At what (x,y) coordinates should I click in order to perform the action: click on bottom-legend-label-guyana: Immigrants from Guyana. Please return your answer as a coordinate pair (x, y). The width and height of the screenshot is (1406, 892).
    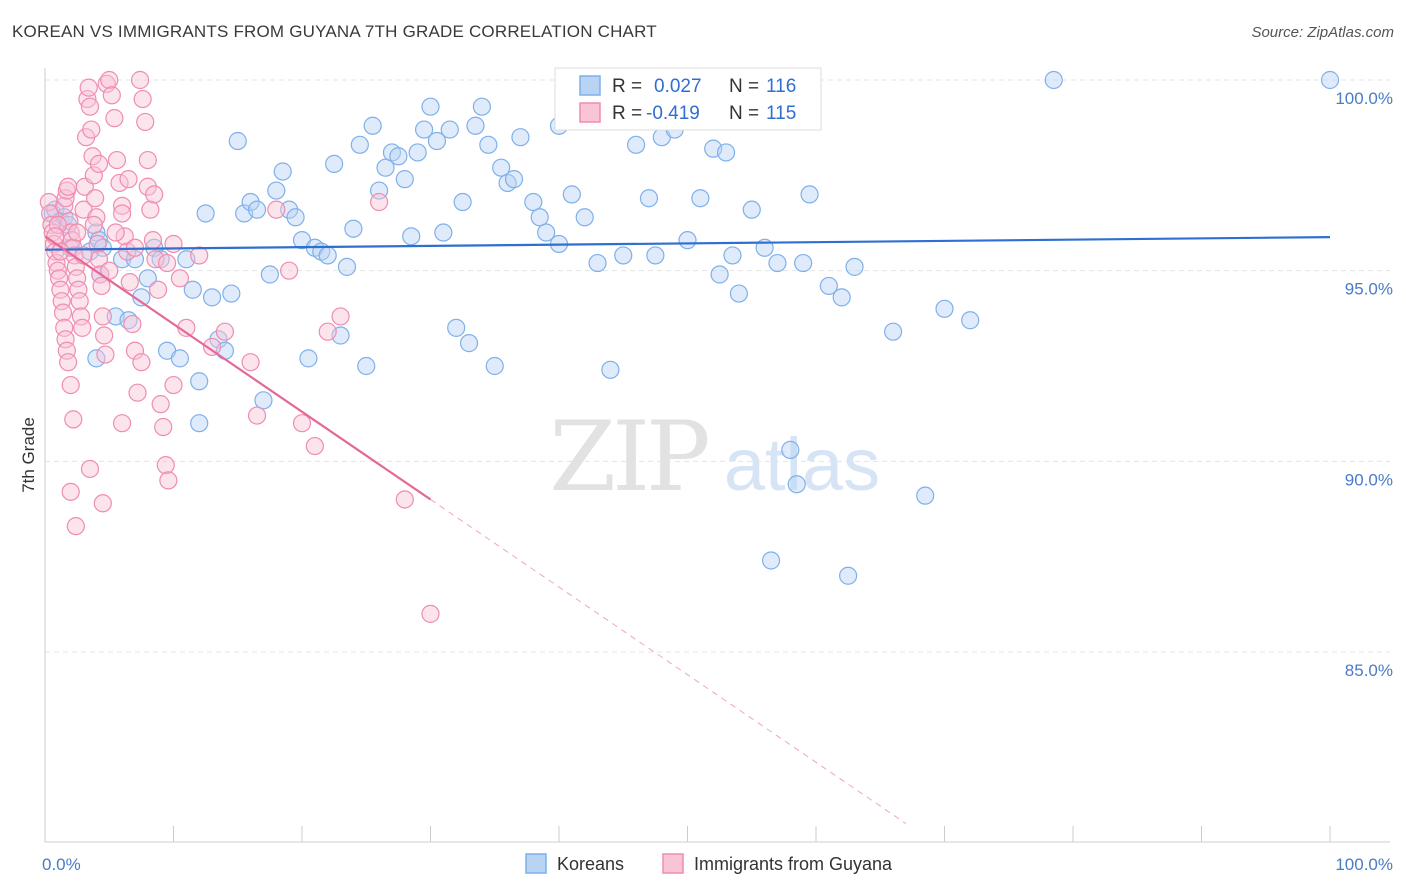
    Looking at the image, I should click on (793, 864).